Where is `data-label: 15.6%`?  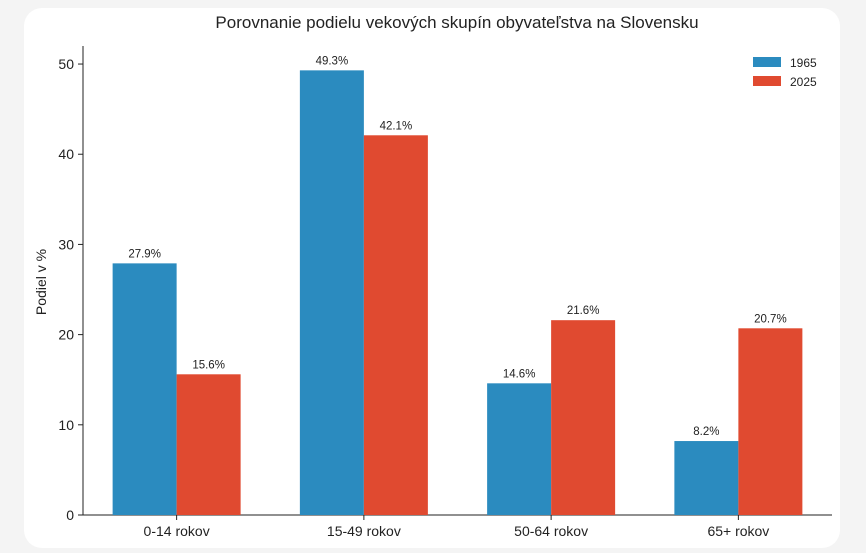 data-label: 15.6% is located at coordinates (208, 365).